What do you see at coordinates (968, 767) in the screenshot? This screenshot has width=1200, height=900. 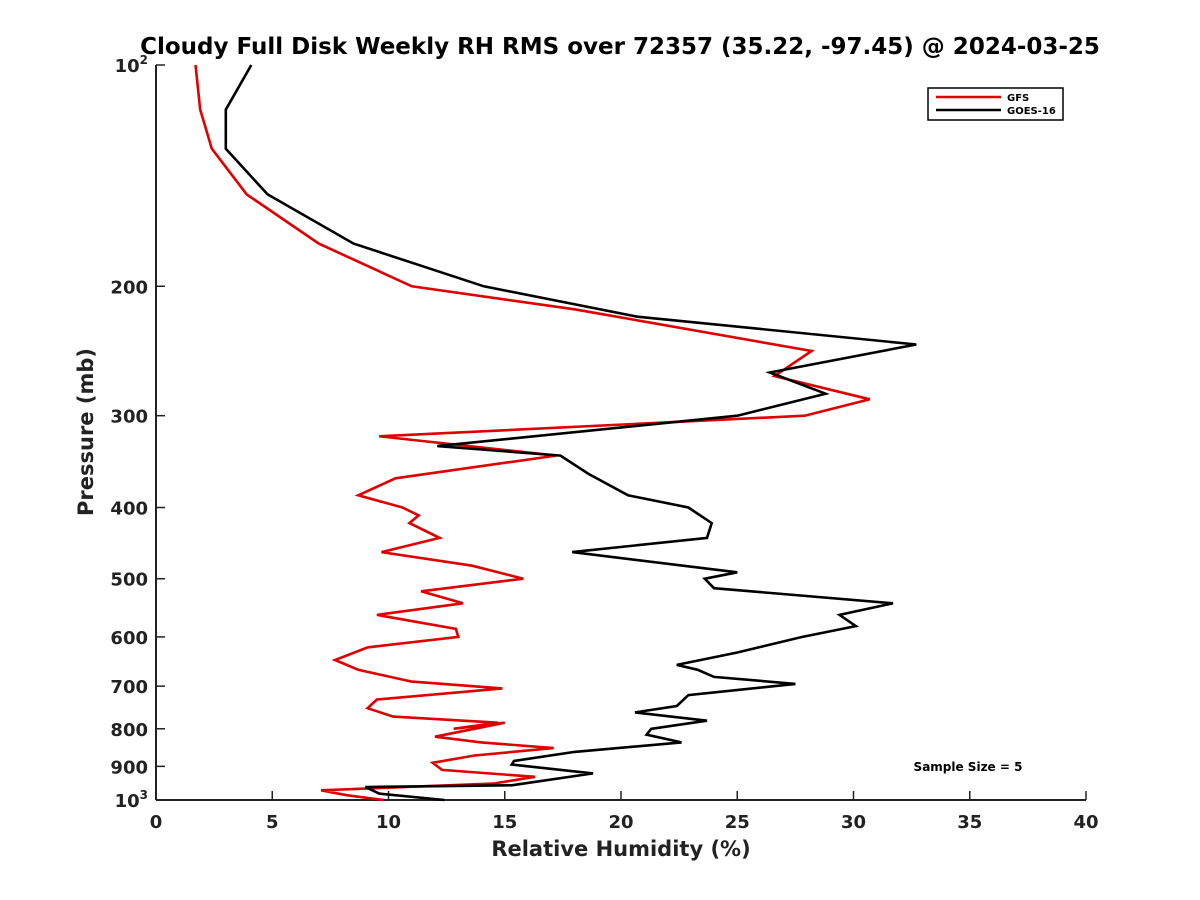 I see `sample-size-annotation: Sample Size = 5` at bounding box center [968, 767].